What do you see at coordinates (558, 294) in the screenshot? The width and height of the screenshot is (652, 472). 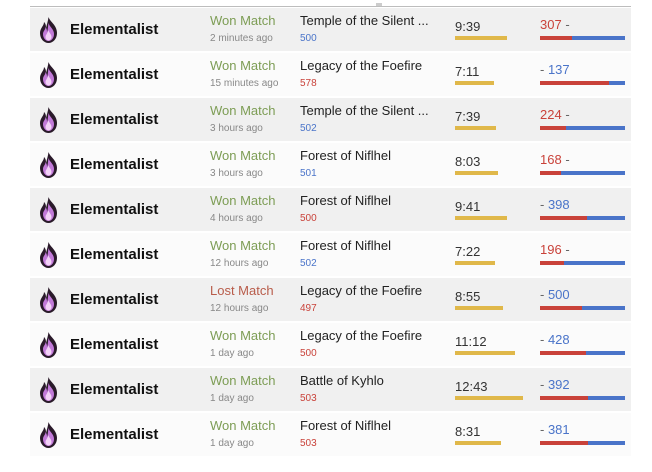 I see `blue-score: 500` at bounding box center [558, 294].